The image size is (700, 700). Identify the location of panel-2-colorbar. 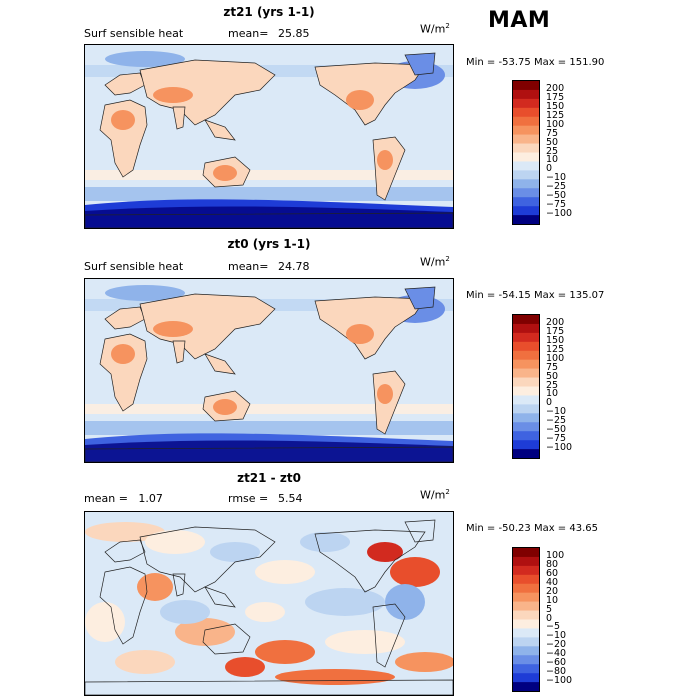
(526, 386).